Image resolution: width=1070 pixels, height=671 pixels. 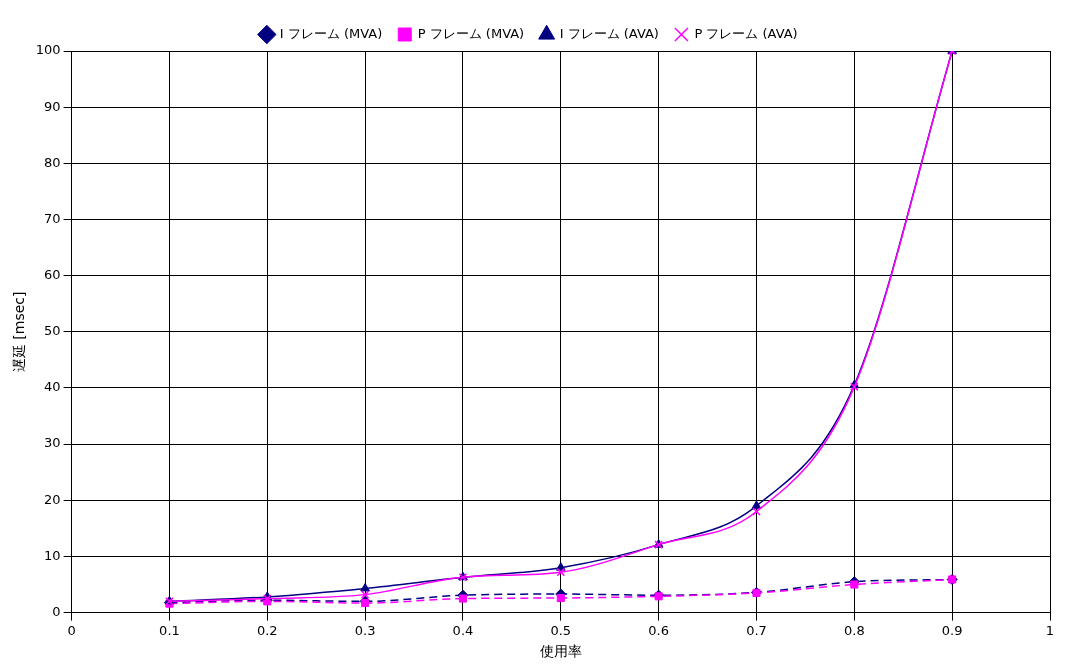 I want to click on y-tick-label: 80, so click(x=52, y=162).